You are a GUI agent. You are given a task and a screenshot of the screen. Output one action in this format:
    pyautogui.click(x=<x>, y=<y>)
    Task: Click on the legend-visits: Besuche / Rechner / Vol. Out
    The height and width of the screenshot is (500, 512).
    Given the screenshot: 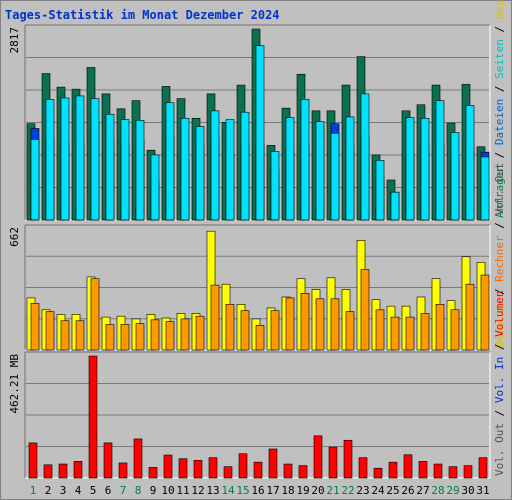 What is the action you would take?
    pyautogui.click(x=499, y=255)
    